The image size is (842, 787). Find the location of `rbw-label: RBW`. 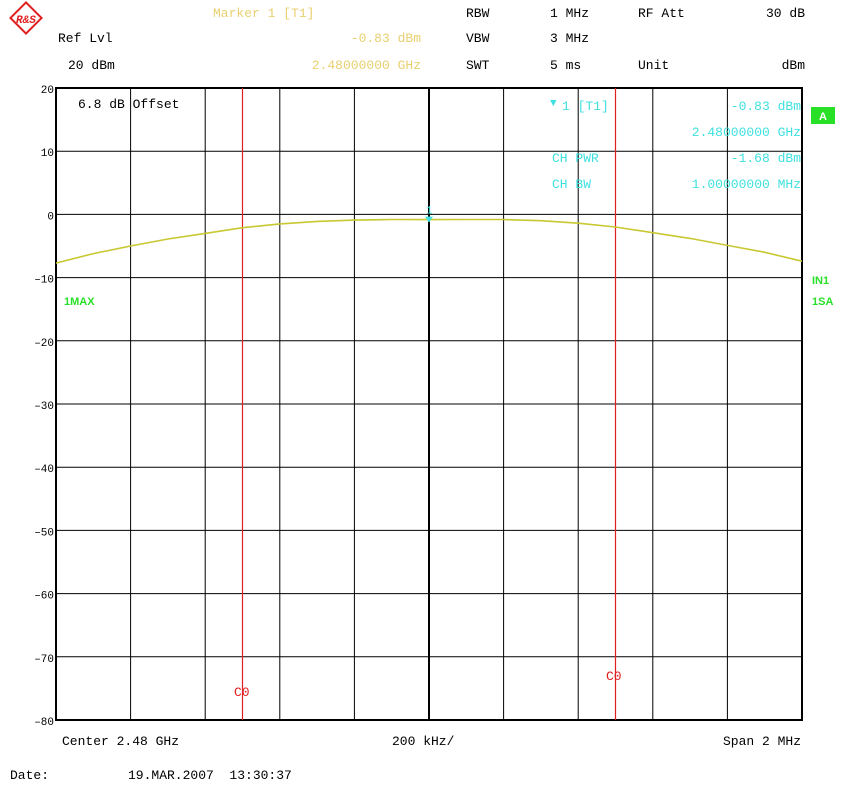

rbw-label: RBW is located at coordinates (478, 13).